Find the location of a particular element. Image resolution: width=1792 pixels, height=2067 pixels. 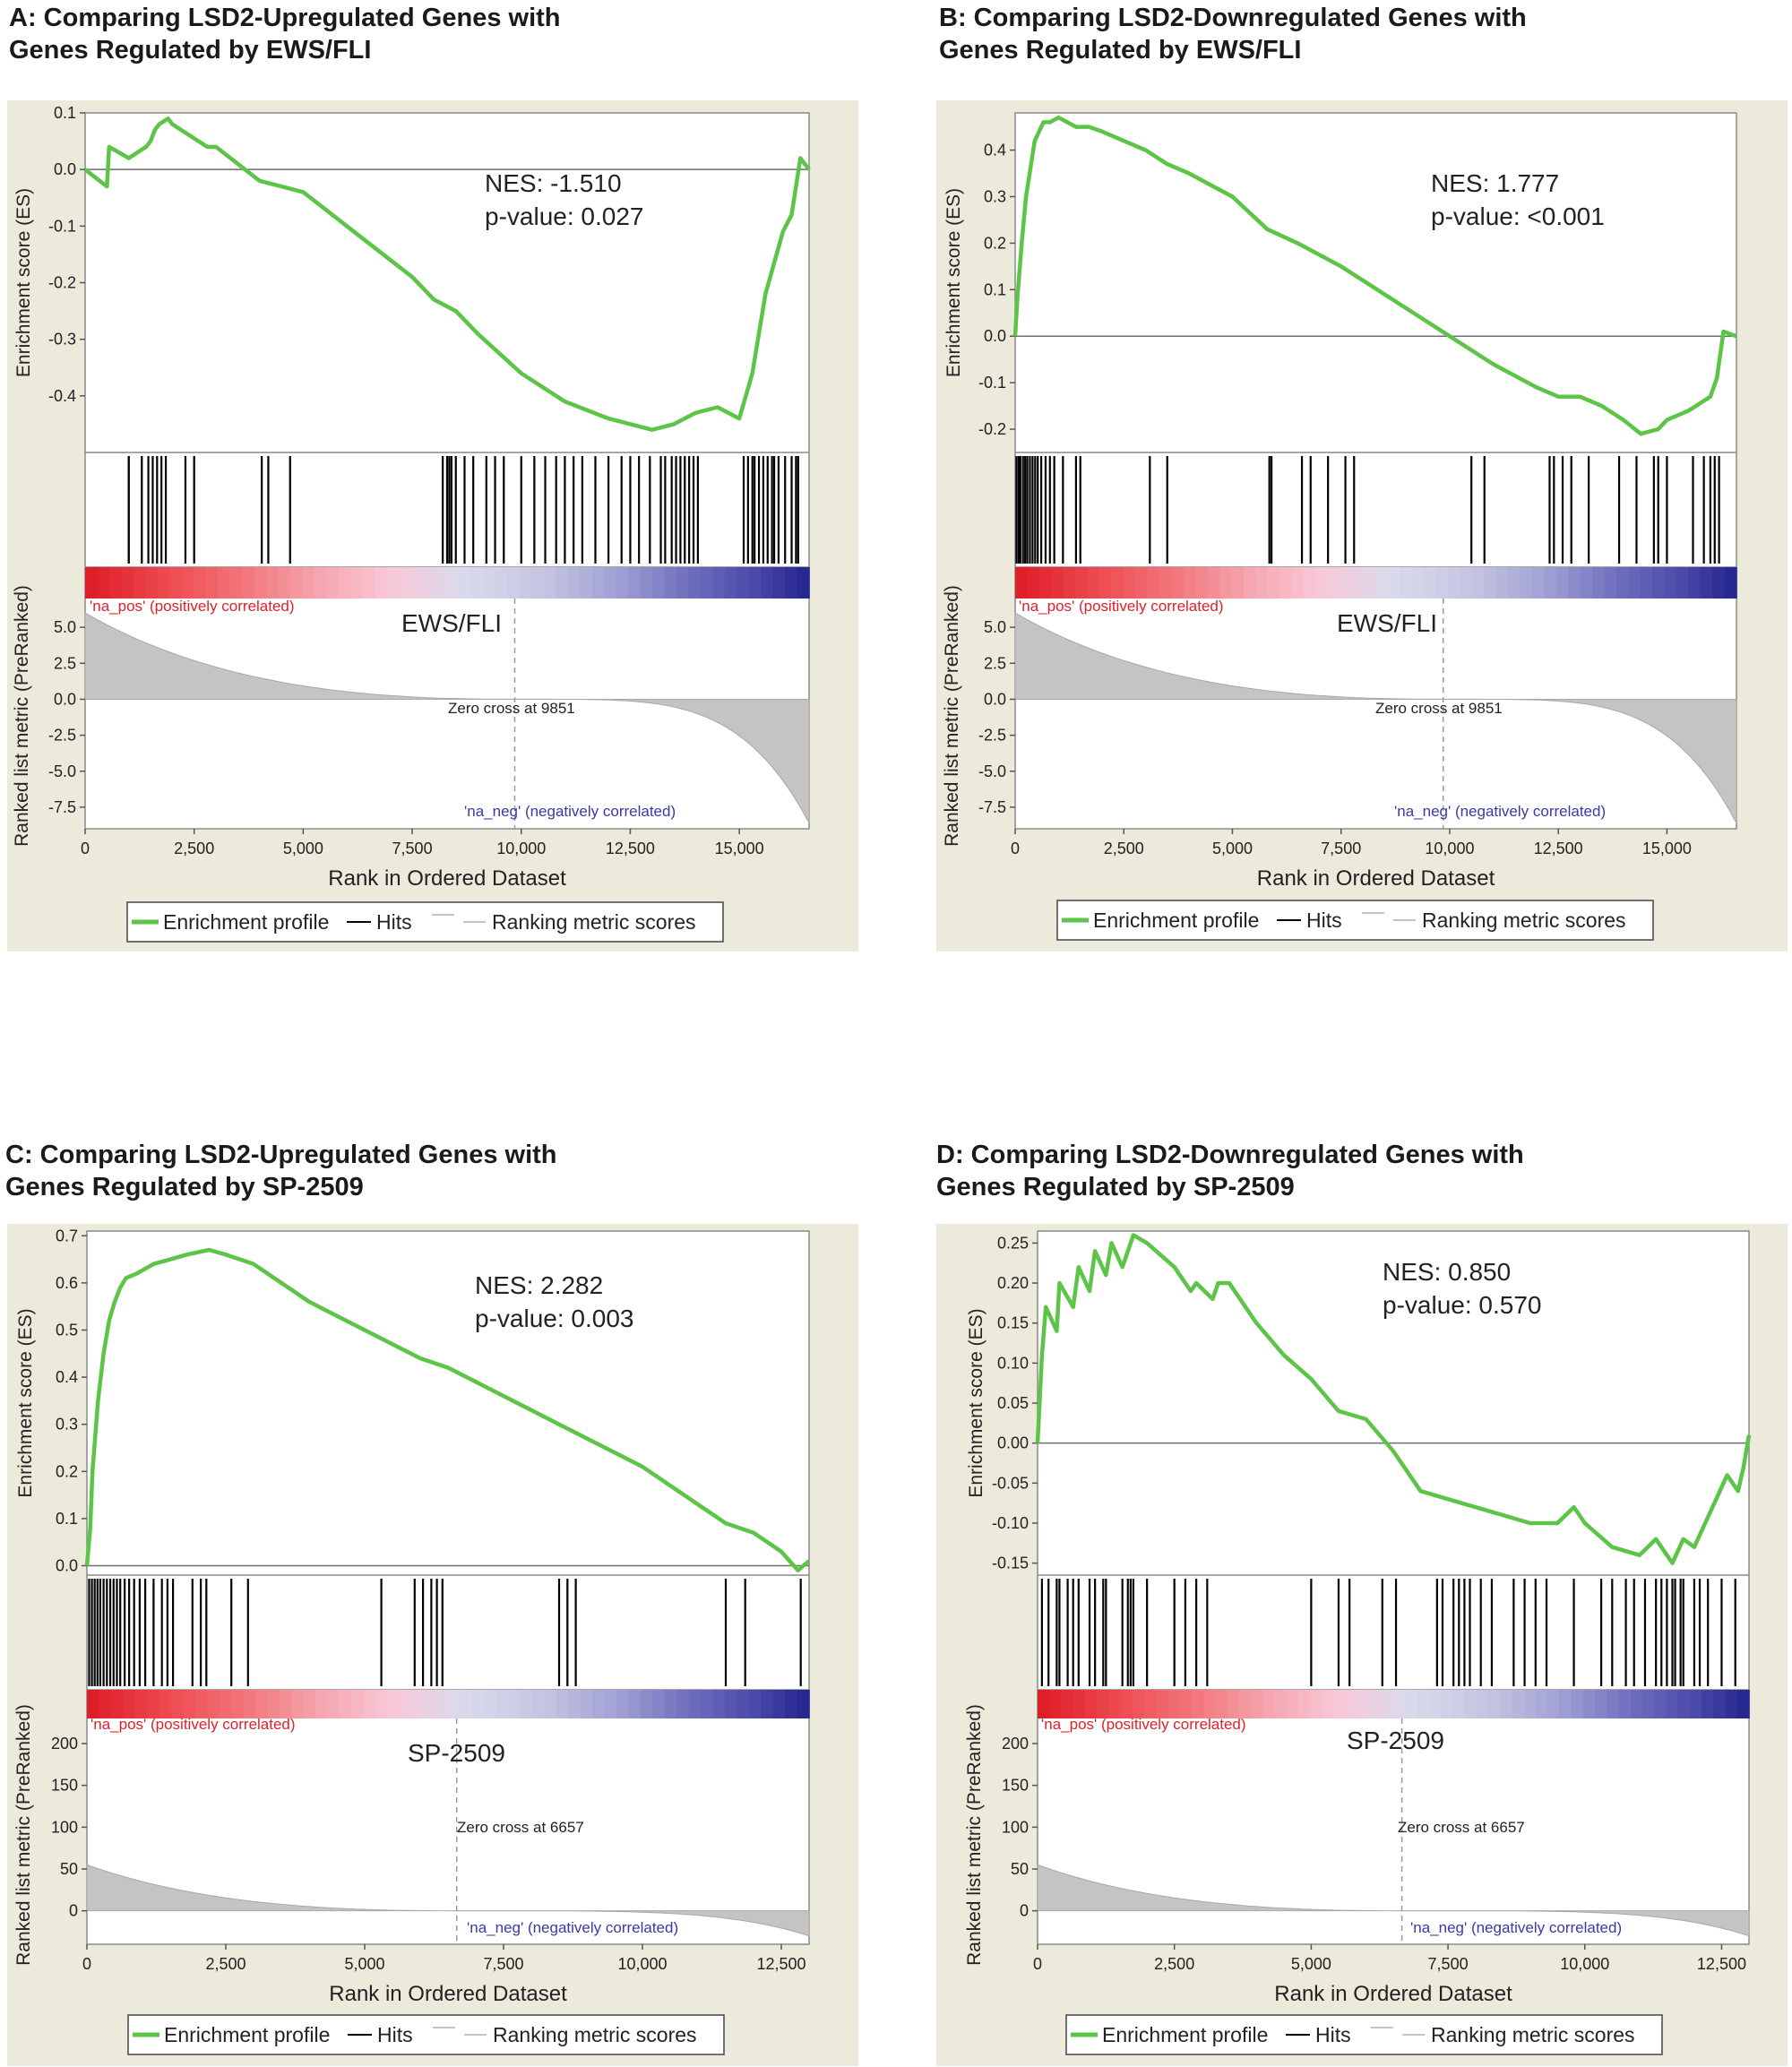

es-tick-label: 0.4 is located at coordinates (67, 1377).